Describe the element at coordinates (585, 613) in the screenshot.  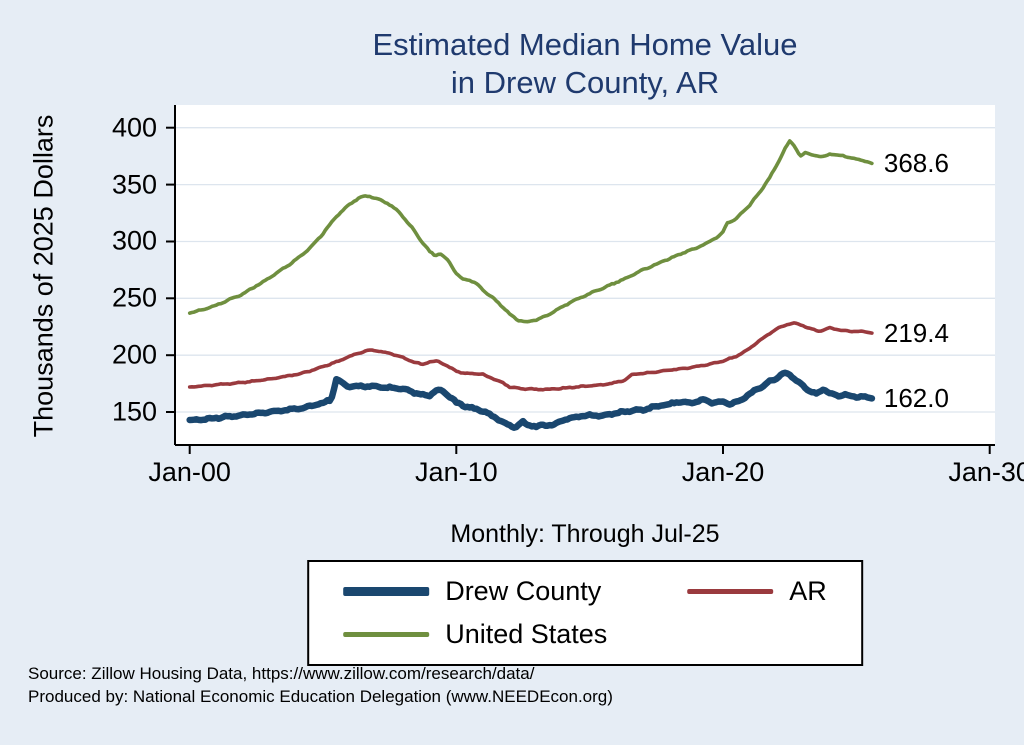
I see `legend: Drew County AR United States` at that location.